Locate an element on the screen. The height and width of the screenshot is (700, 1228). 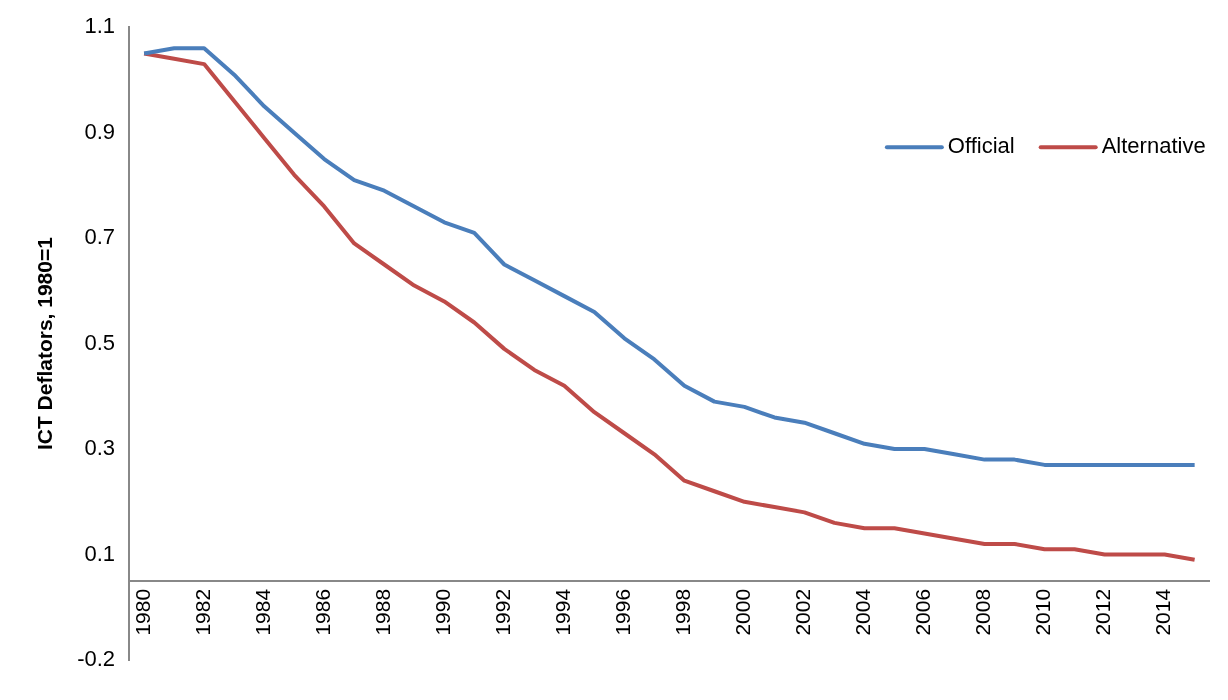
y-axis-title: ICT Deflators, 1980=1 is located at coordinates (45, 343).